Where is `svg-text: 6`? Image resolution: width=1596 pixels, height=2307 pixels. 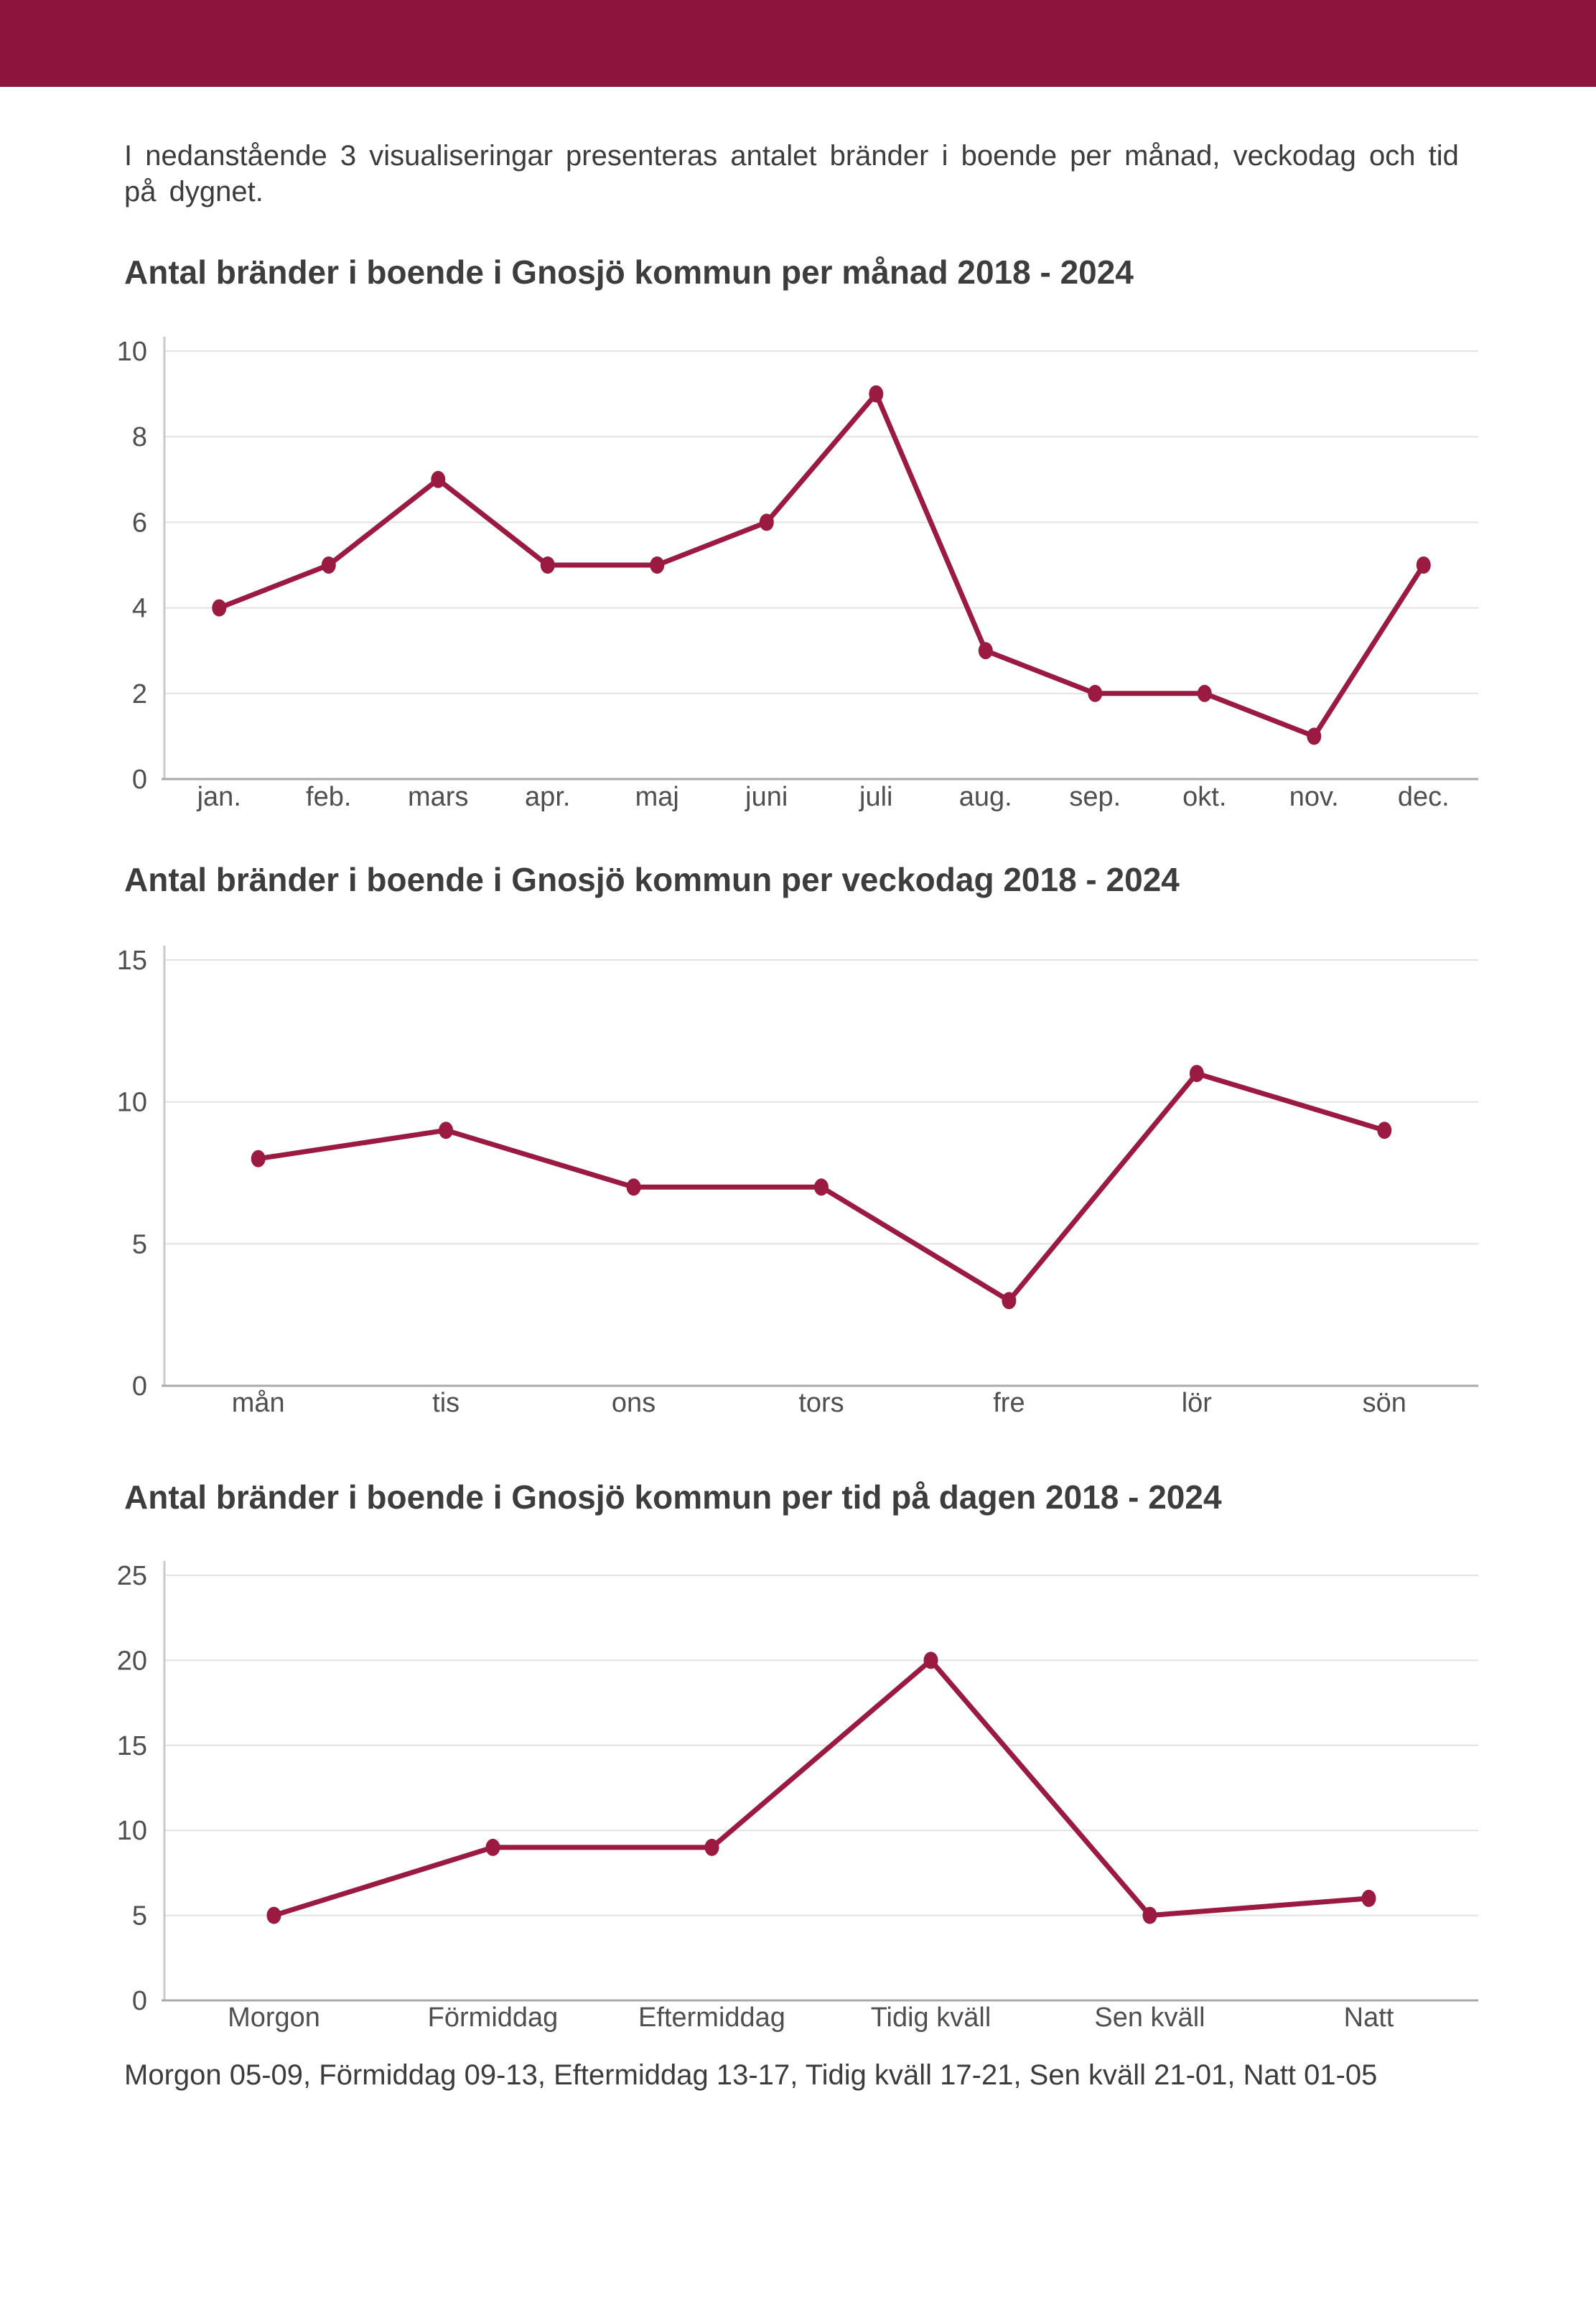
svg-text: 6 is located at coordinates (139, 523).